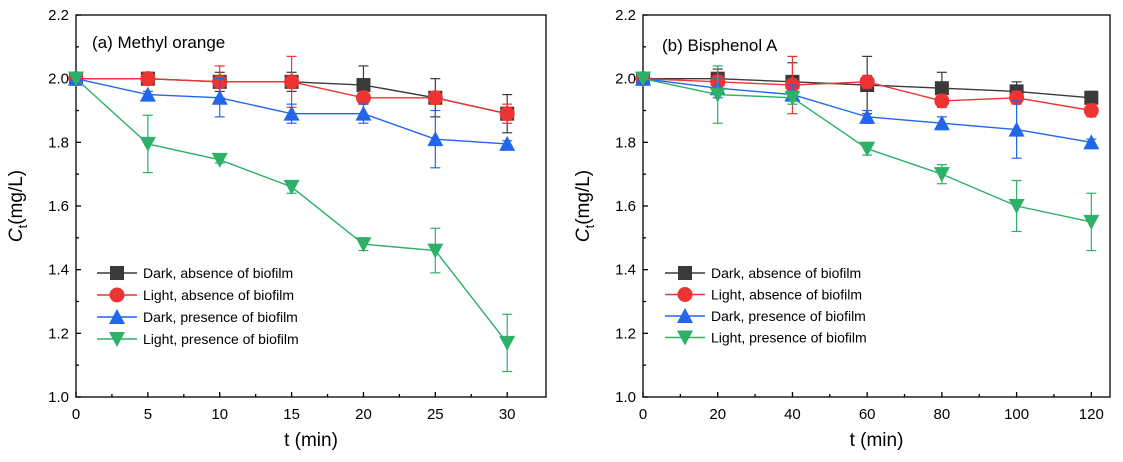 Image resolution: width=1123 pixels, height=462 pixels. What do you see at coordinates (158, 42) in the screenshot?
I see `panel-title: (a) Methyl orange` at bounding box center [158, 42].